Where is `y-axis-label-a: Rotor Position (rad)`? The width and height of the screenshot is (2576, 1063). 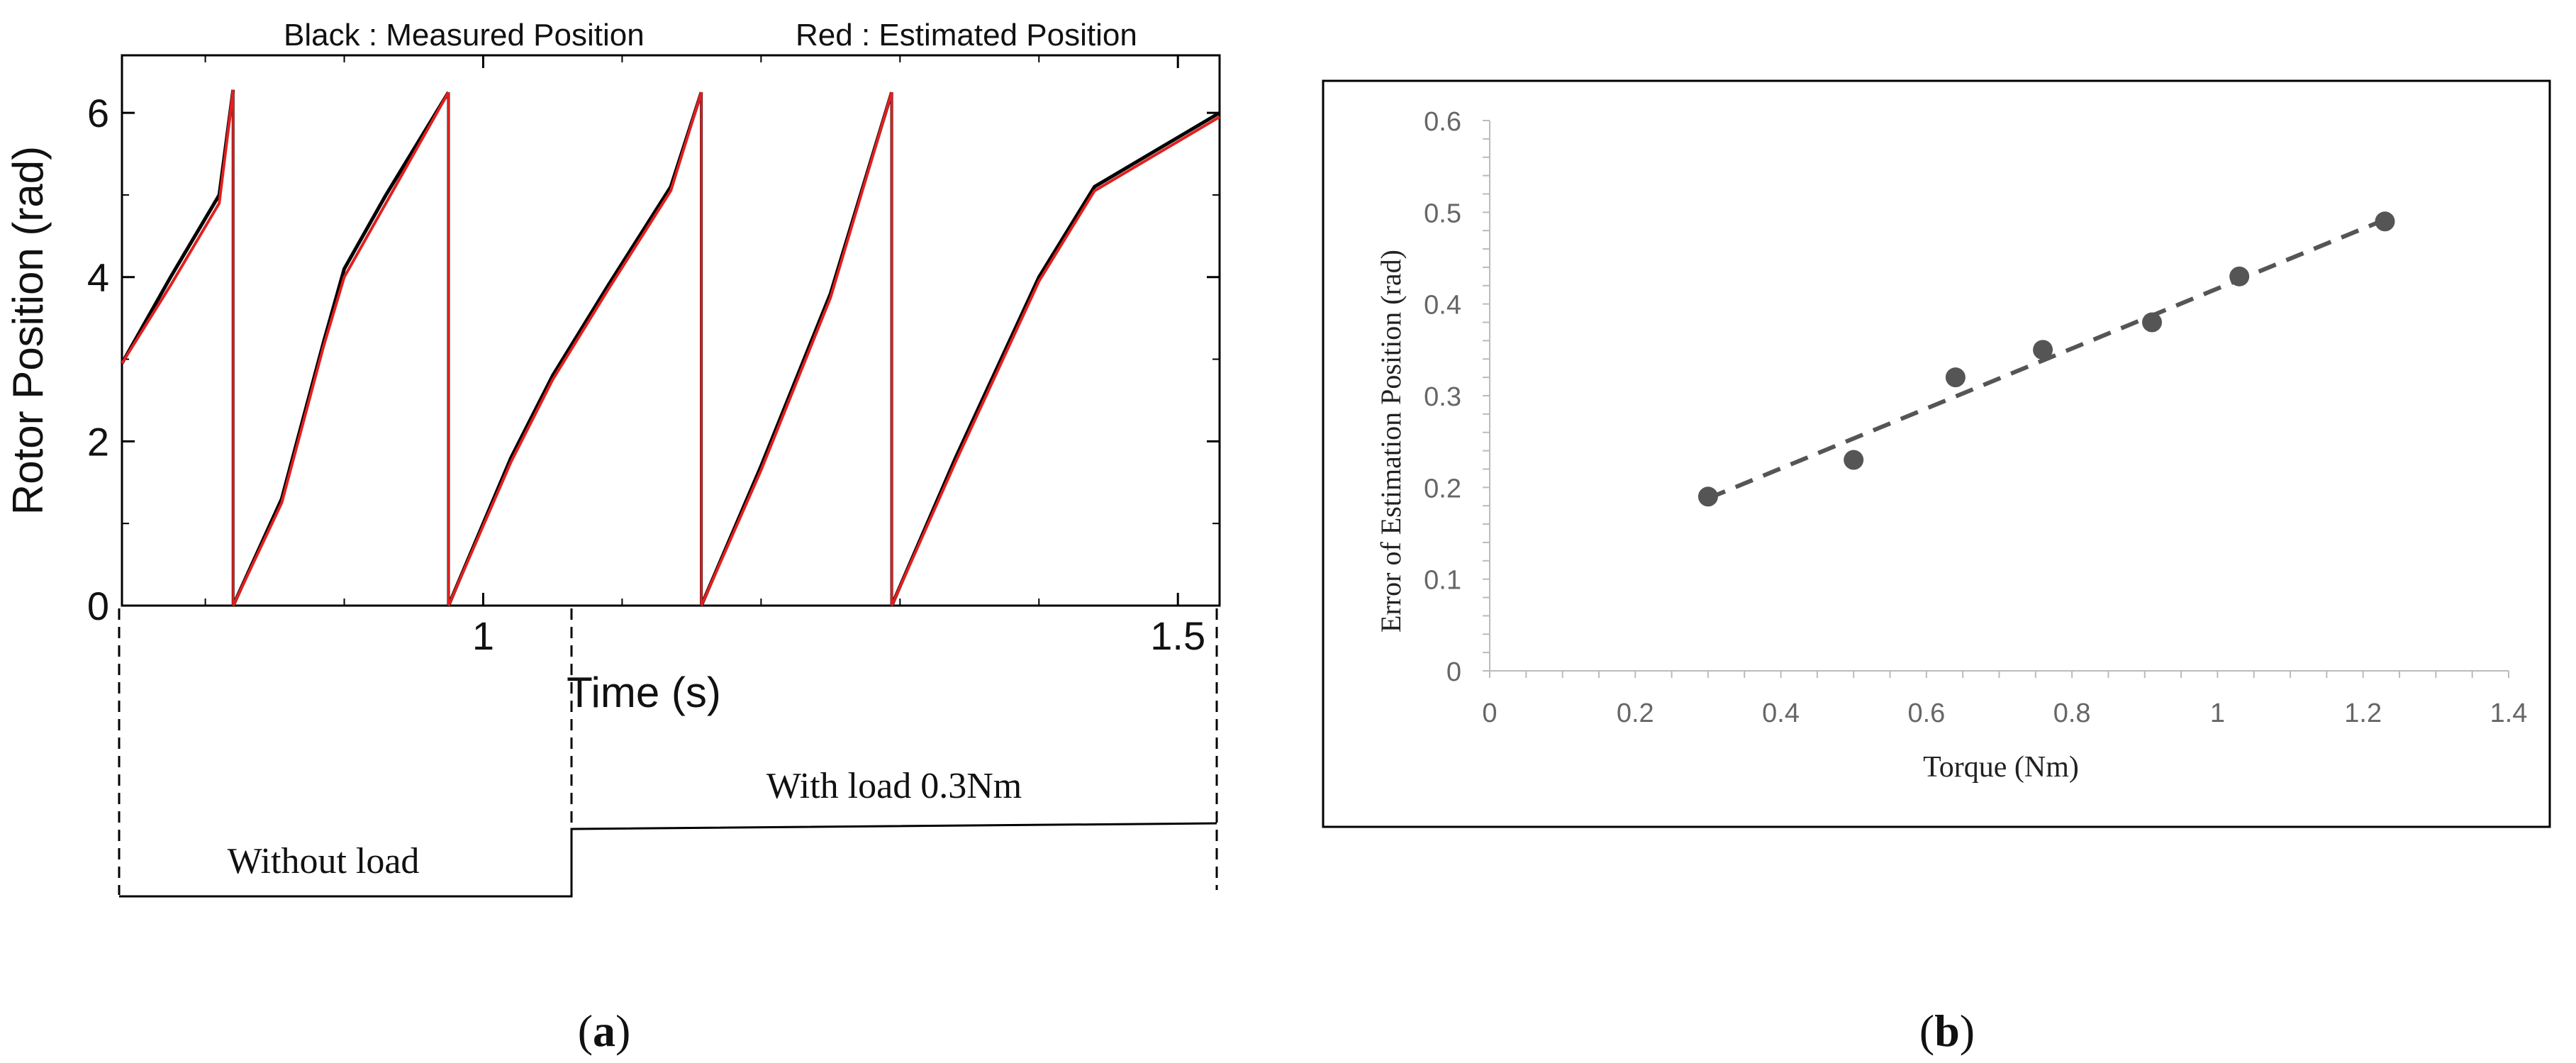 y-axis-label-a: Rotor Position (rad) is located at coordinates (28, 330).